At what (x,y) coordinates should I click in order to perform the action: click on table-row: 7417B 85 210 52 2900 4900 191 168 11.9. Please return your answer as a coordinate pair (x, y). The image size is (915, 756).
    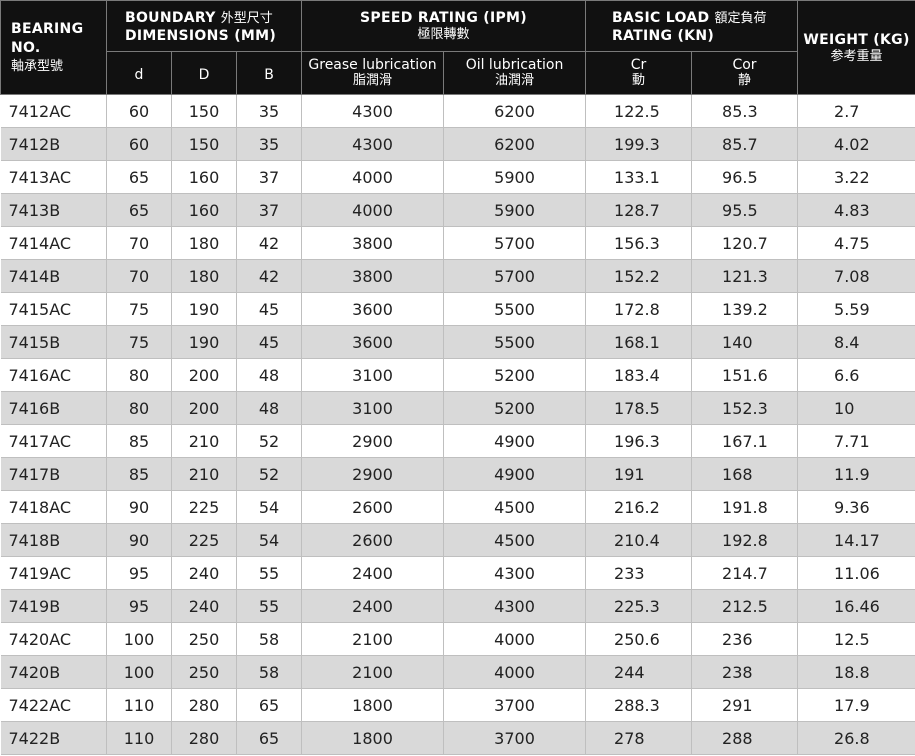
    Looking at the image, I should click on (457, 474).